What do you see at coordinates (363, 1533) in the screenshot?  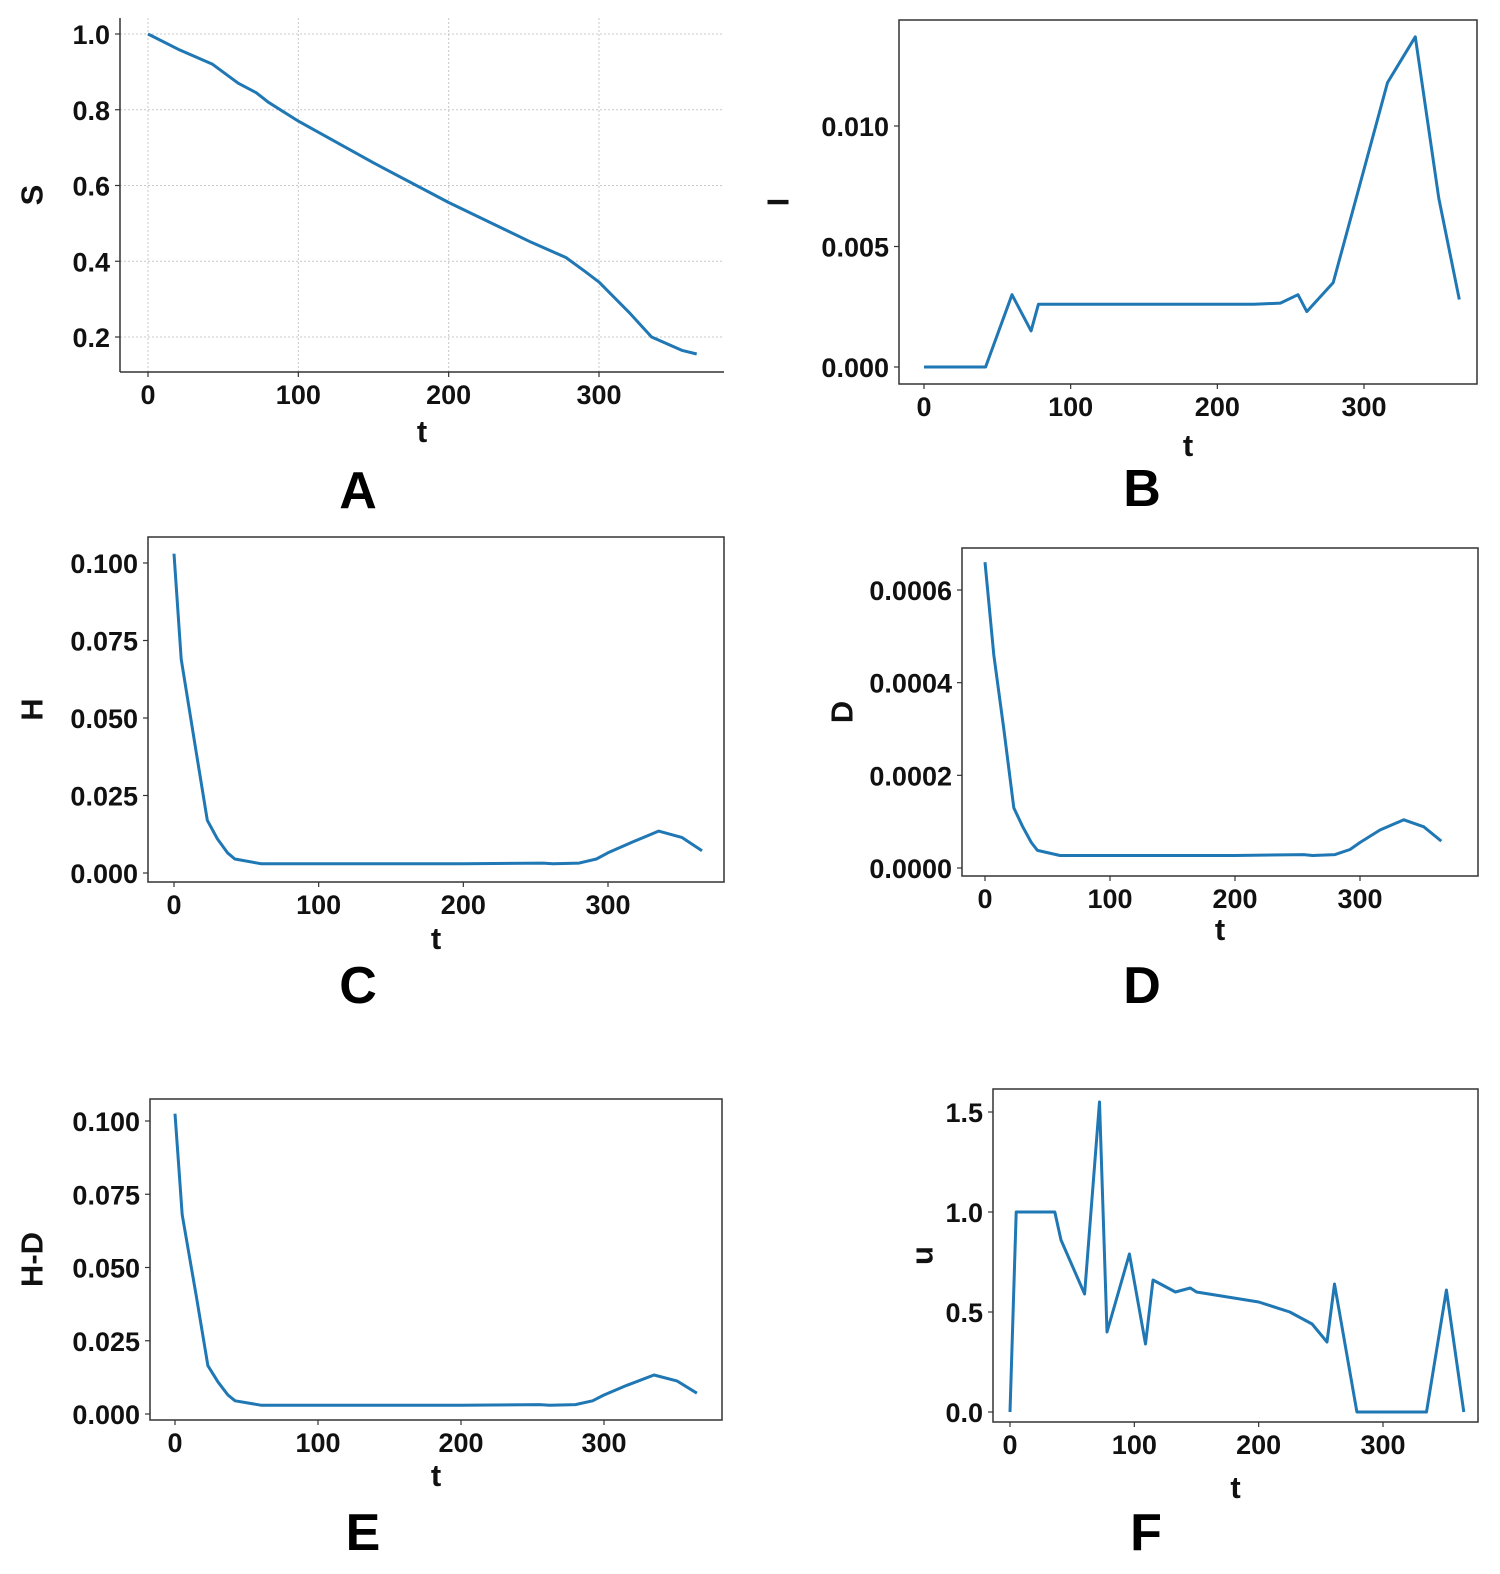 I see `panel-label: E` at bounding box center [363, 1533].